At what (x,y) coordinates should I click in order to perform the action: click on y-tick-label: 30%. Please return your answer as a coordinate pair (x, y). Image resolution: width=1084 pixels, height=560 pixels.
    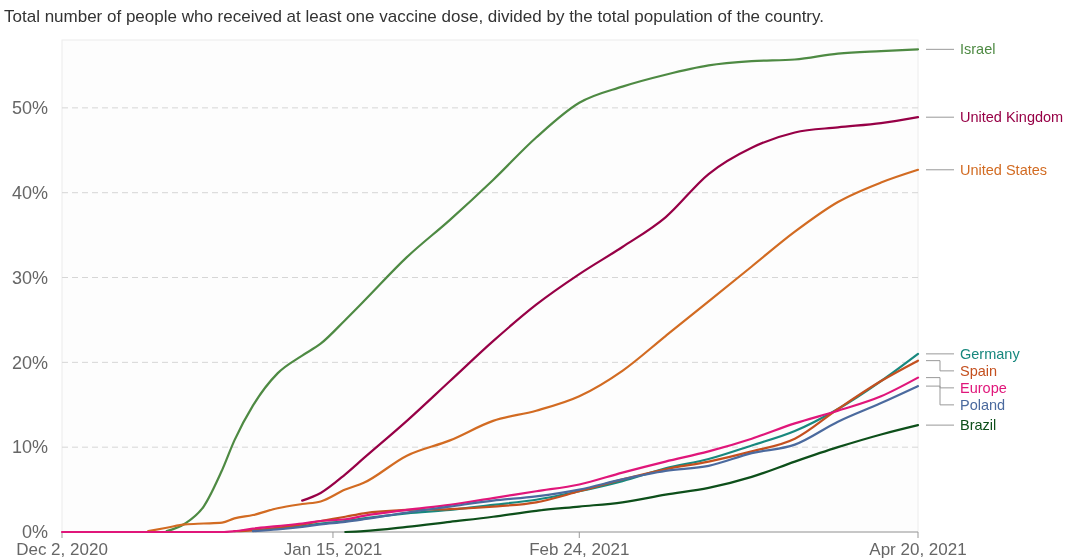
    Looking at the image, I should click on (29, 277).